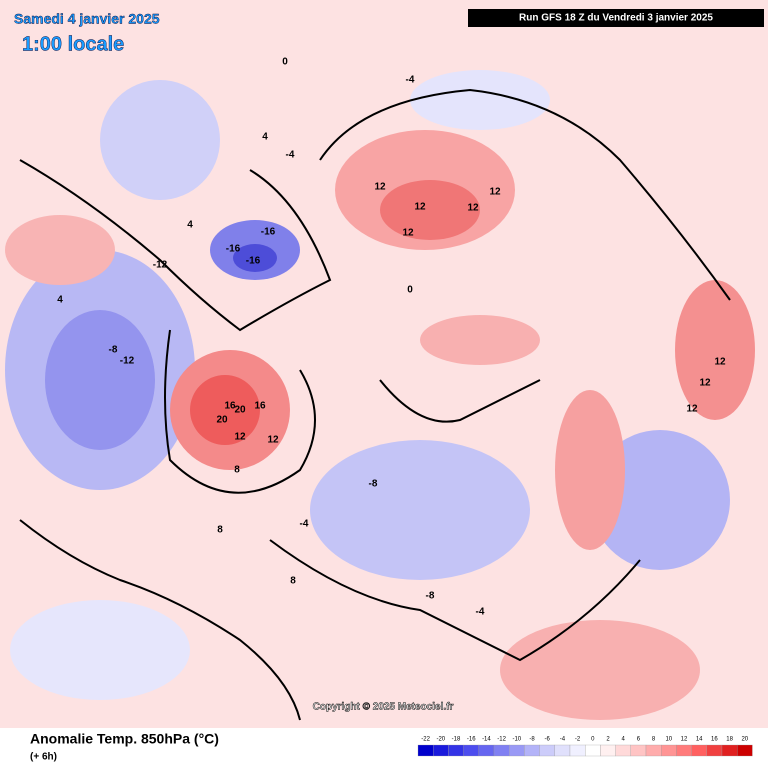  Describe the element at coordinates (578, 740) in the screenshot. I see `scale-label: -2` at that location.